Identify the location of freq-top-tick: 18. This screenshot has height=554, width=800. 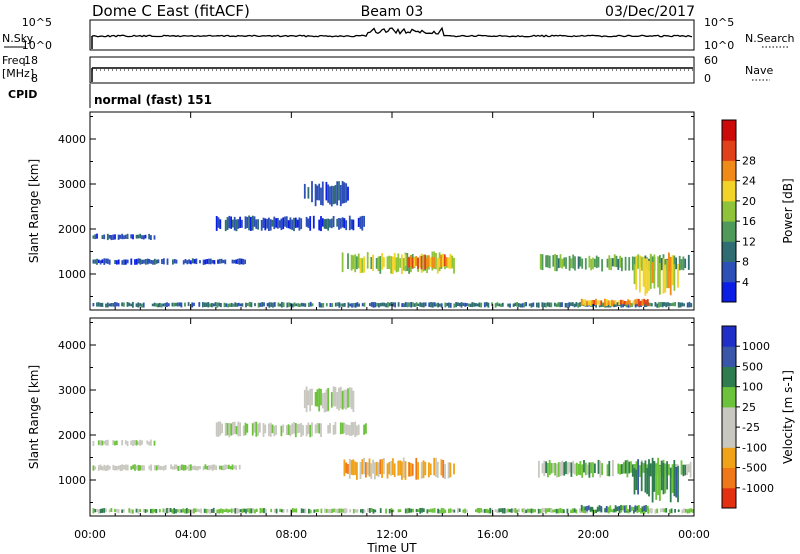
(31, 60).